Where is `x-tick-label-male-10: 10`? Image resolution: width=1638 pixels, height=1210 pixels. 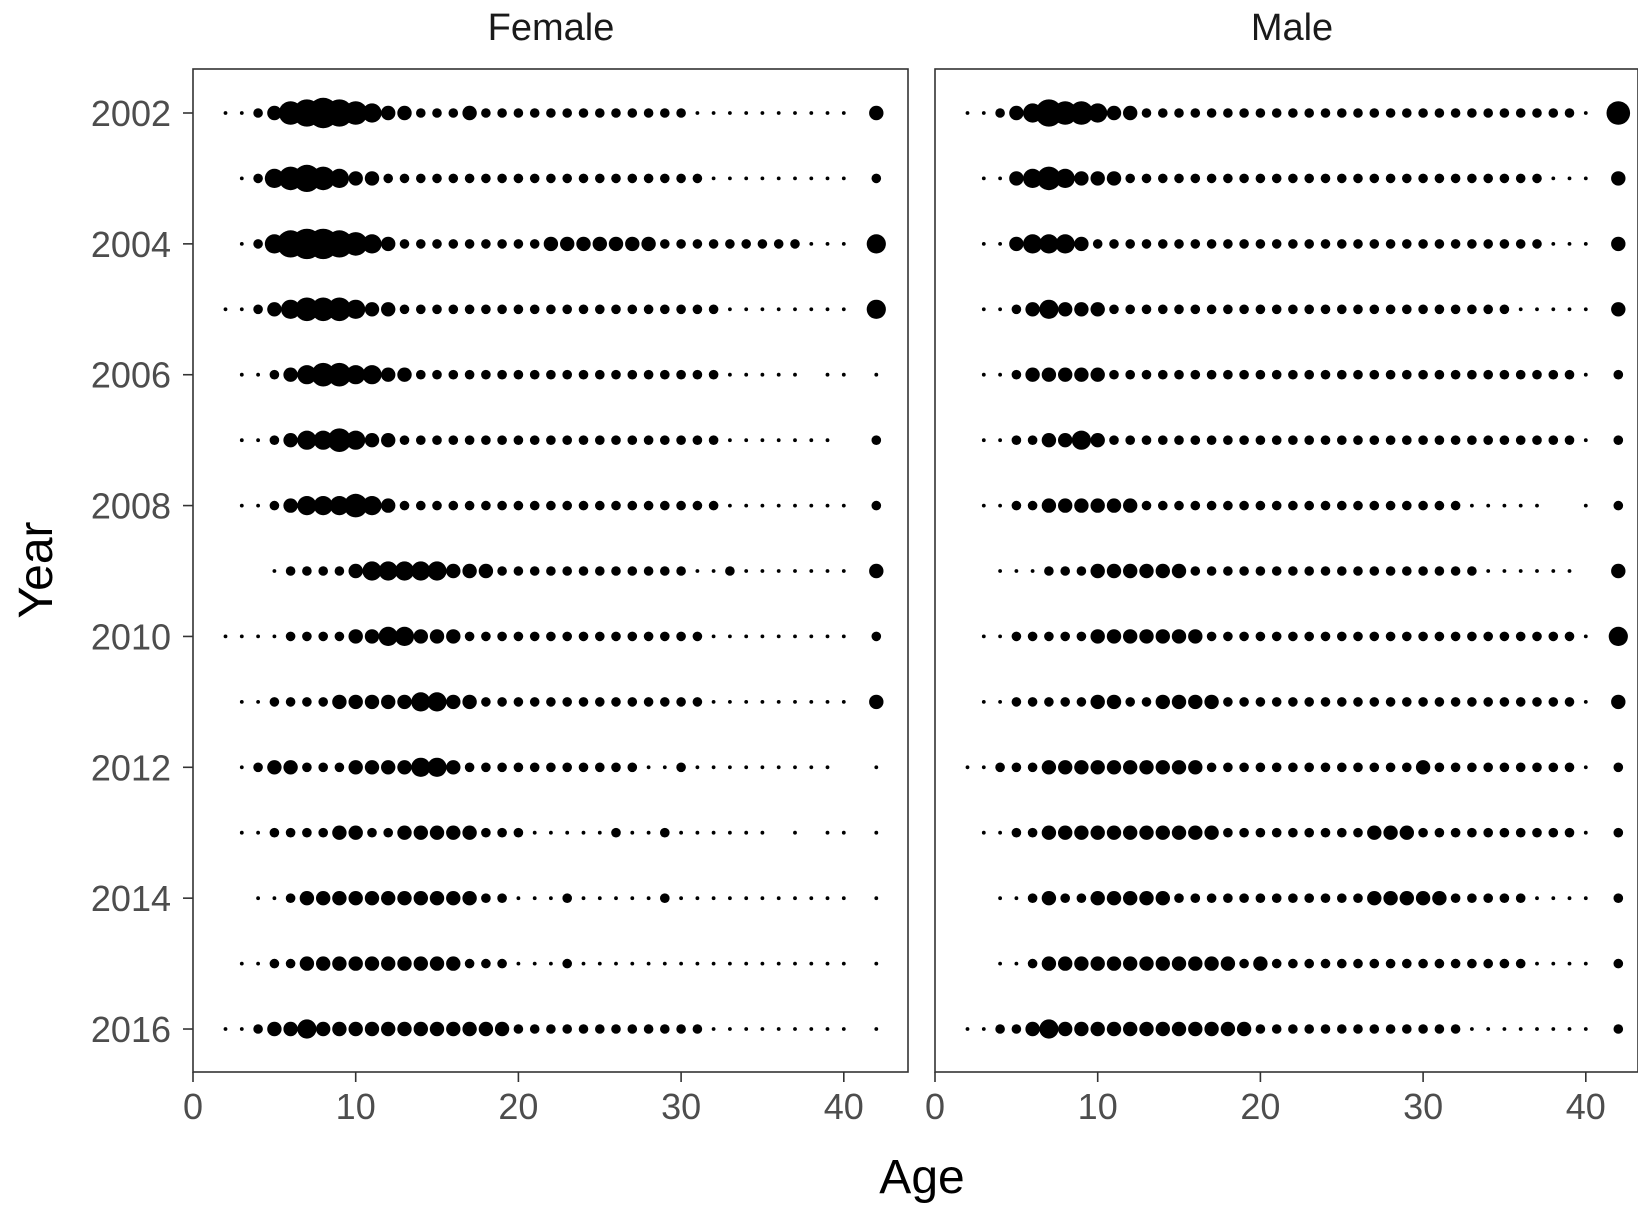 x-tick-label-male-10: 10 is located at coordinates (1098, 1106).